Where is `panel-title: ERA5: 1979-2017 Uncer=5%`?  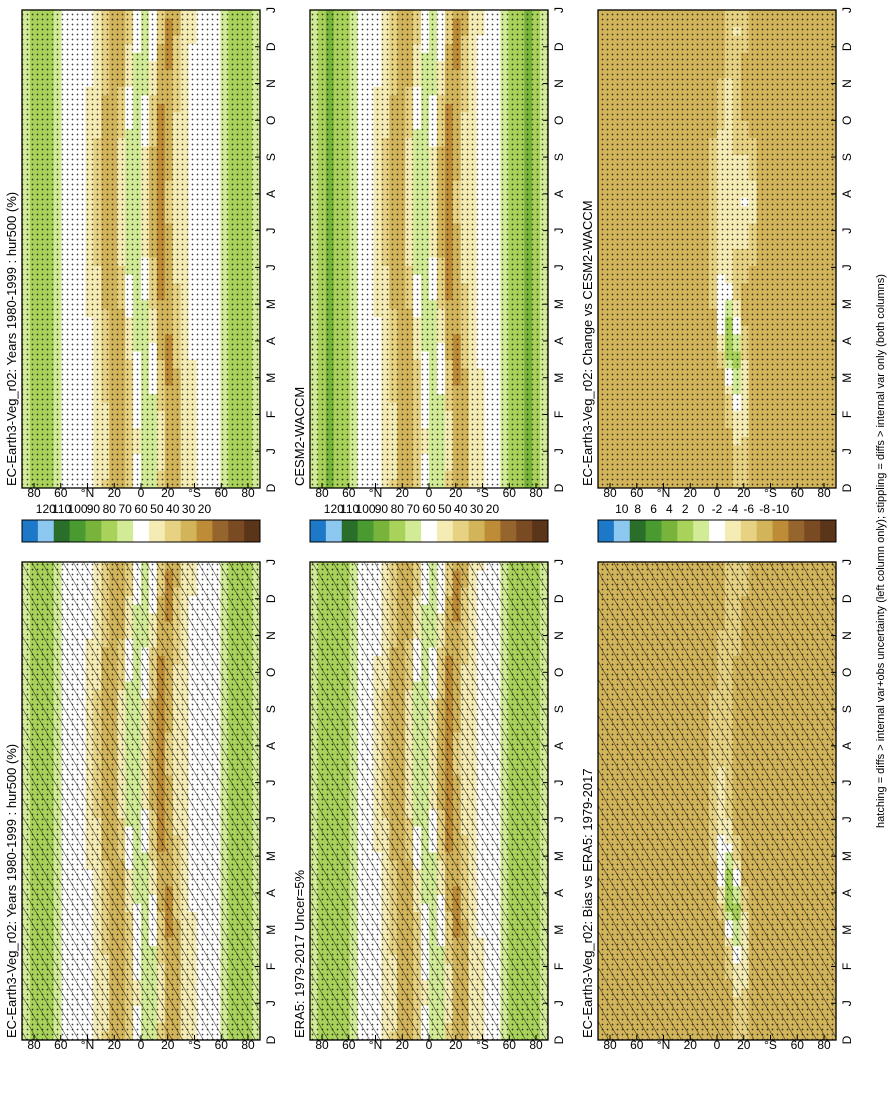 panel-title: ERA5: 1979-2017 Uncer=5% is located at coordinates (299, 954).